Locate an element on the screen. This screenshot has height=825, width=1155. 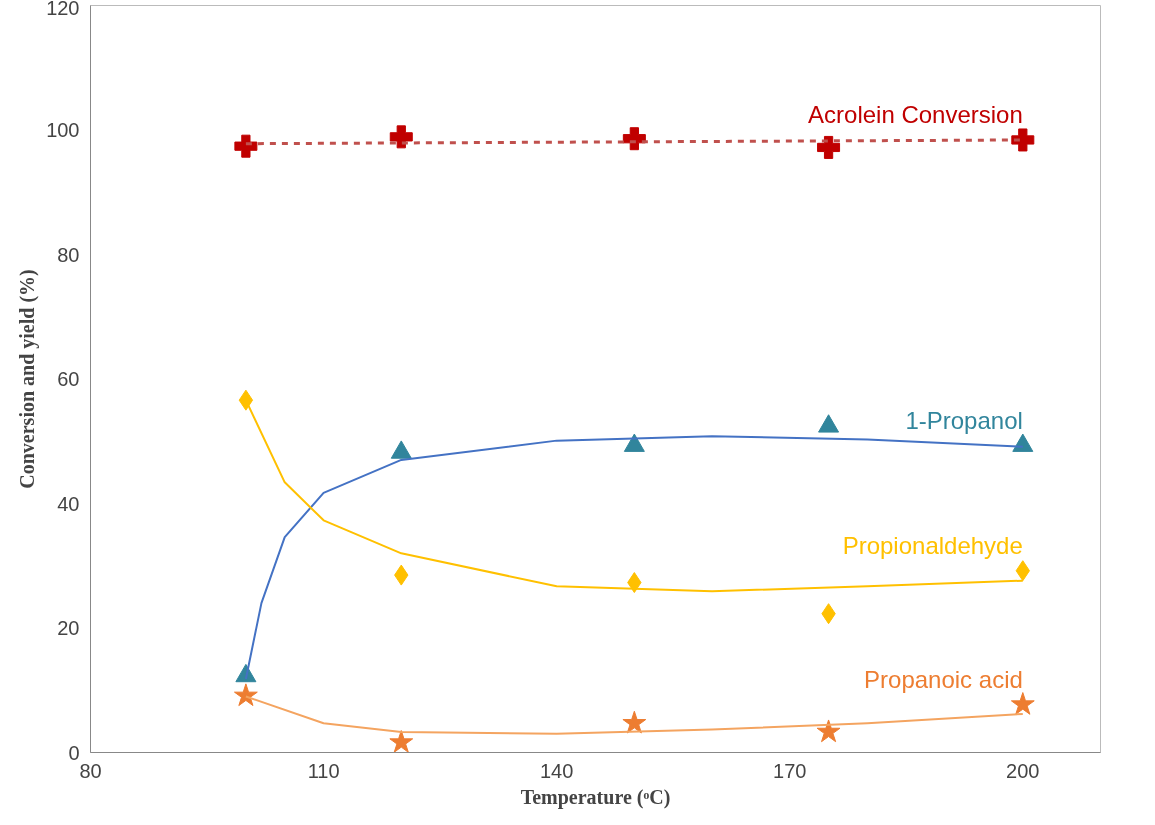
y-tick-label: 100 is located at coordinates (63, 130).